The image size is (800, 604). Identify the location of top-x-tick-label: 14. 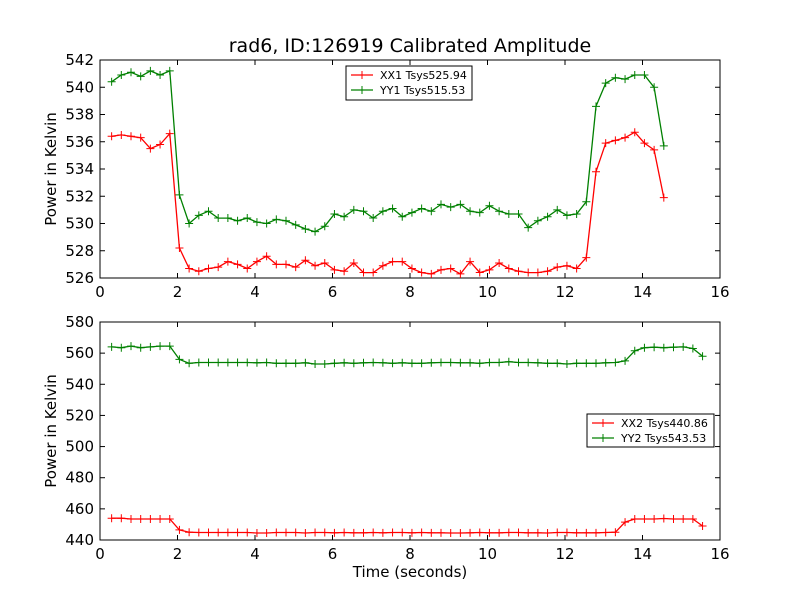
(642, 292).